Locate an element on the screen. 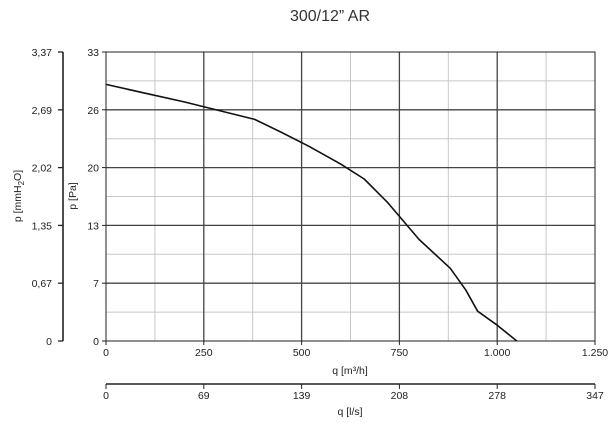 Image resolution: width=610 pixels, height=423 pixels. x-tick-label: 750 is located at coordinates (400, 353).